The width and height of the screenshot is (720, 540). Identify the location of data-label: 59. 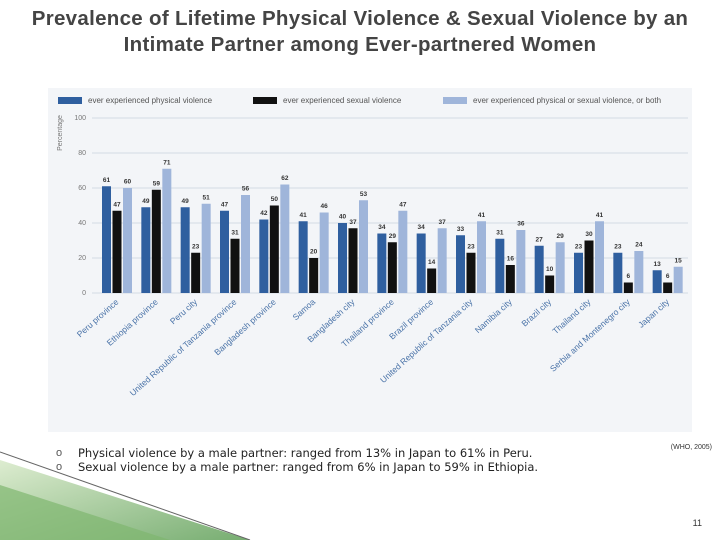
(157, 183).